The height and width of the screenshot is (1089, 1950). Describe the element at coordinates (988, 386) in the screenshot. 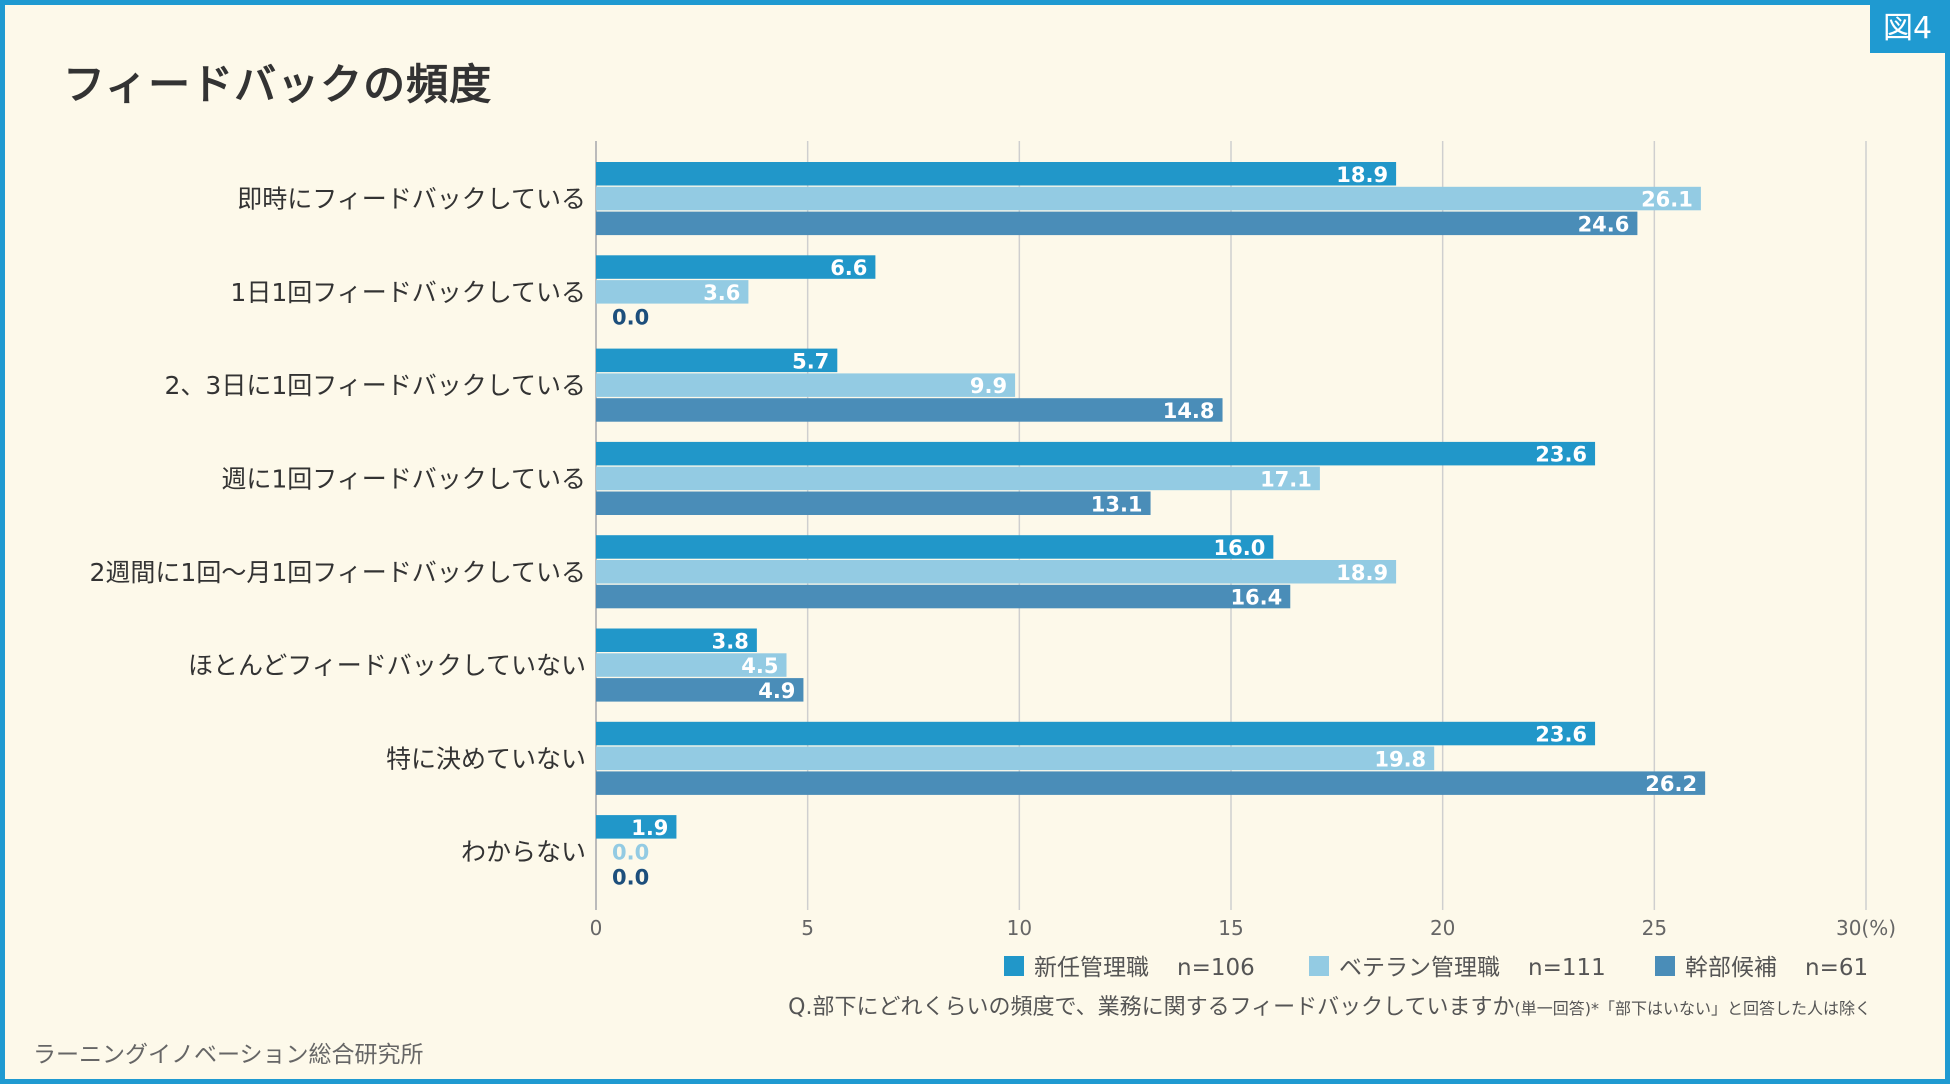

I see `data-label: 9.9` at that location.